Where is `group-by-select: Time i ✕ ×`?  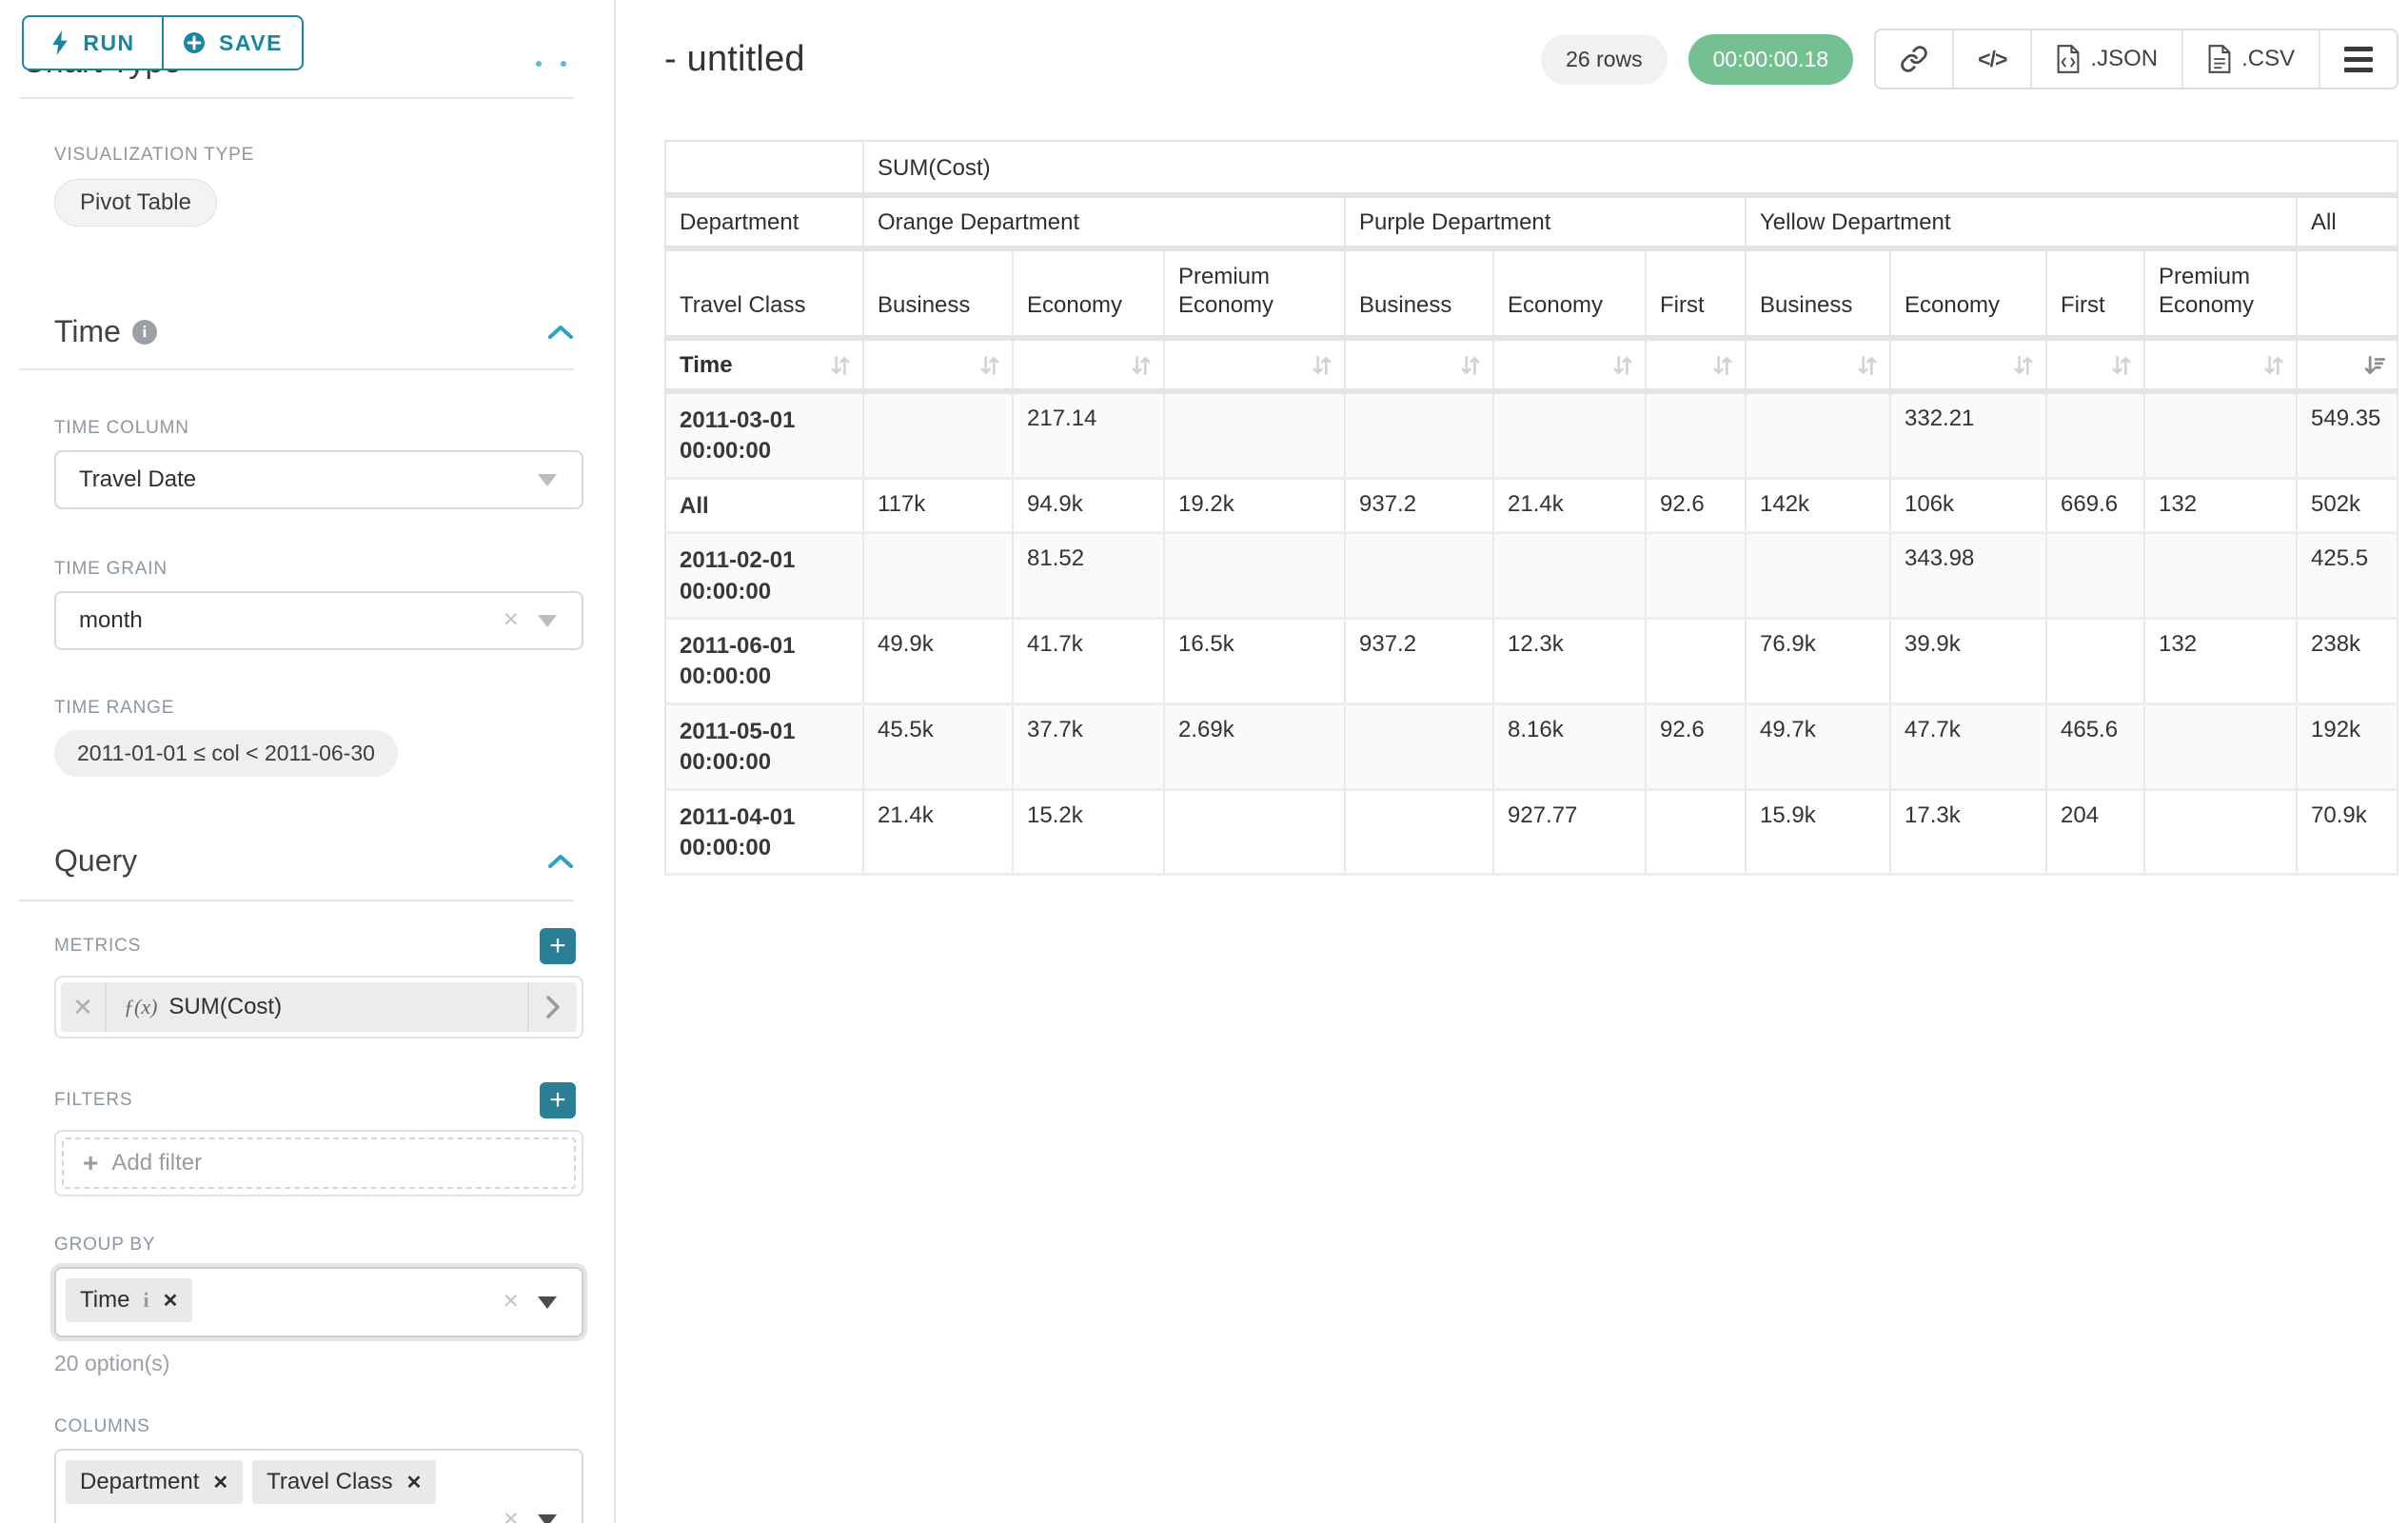
group-by-select: Time i ✕ × is located at coordinates (318, 1302).